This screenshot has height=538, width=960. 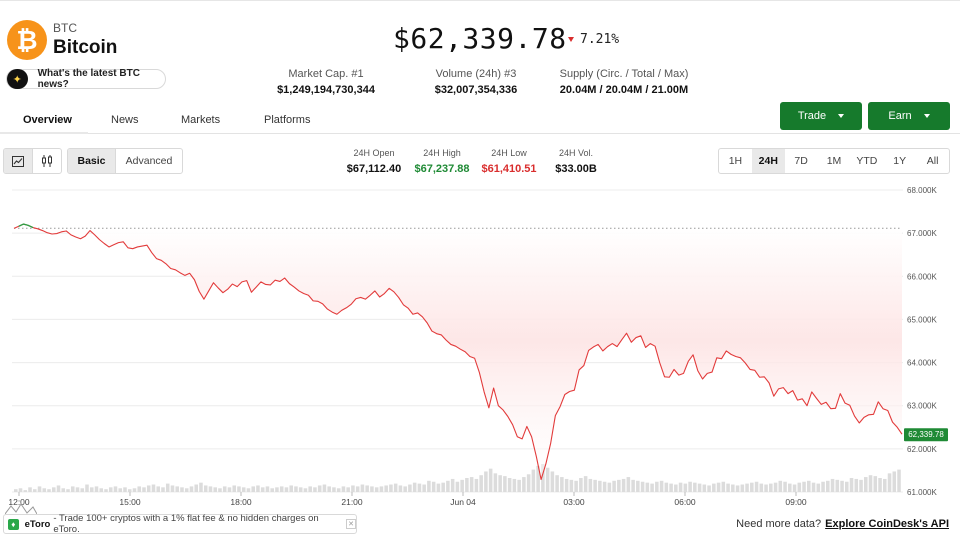 I want to click on tab-news: News, so click(x=125, y=120).